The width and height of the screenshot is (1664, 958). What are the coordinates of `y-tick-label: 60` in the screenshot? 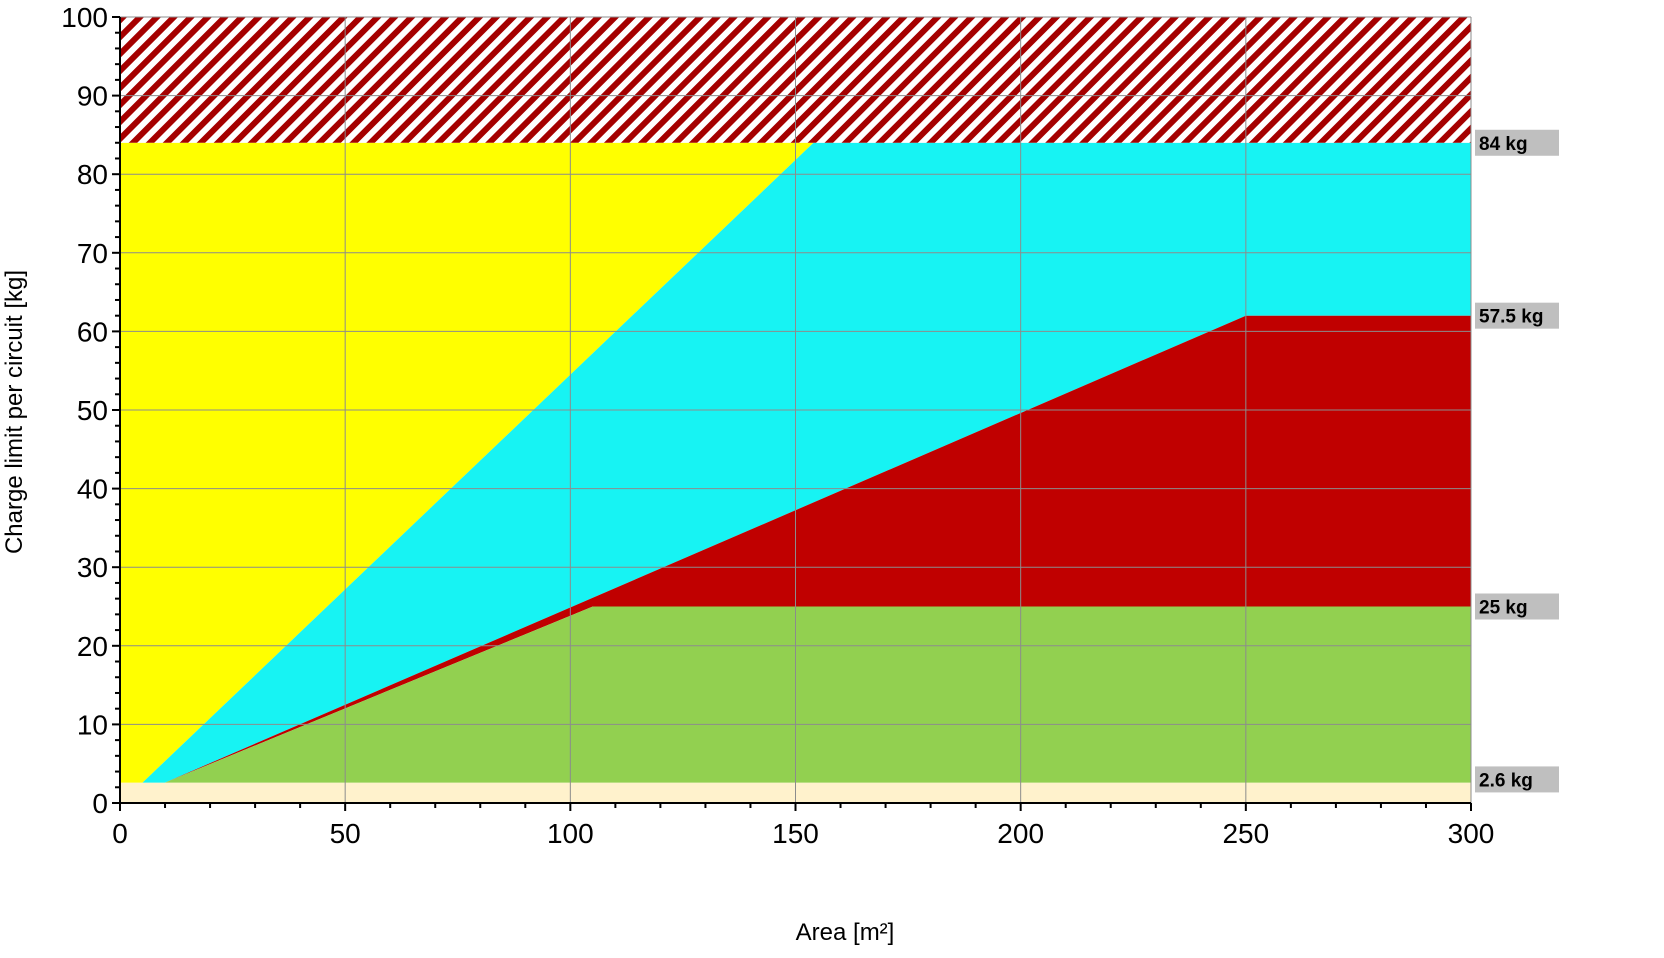 It's located at (92, 331).